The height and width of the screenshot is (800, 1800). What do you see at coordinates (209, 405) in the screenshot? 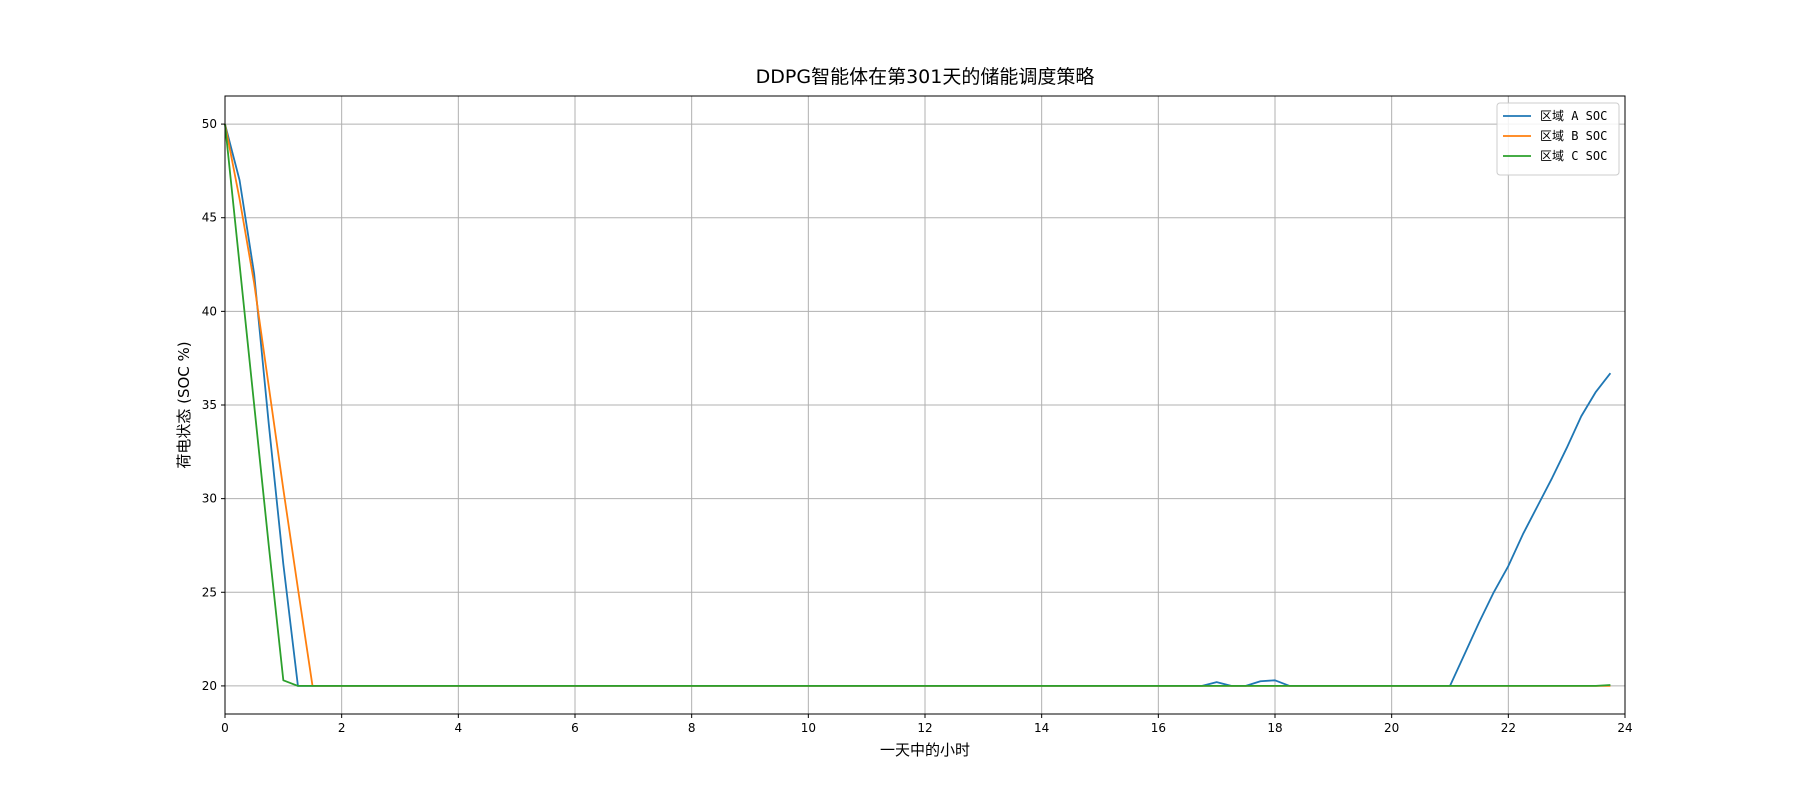
I see `y-tick-label: 35` at bounding box center [209, 405].